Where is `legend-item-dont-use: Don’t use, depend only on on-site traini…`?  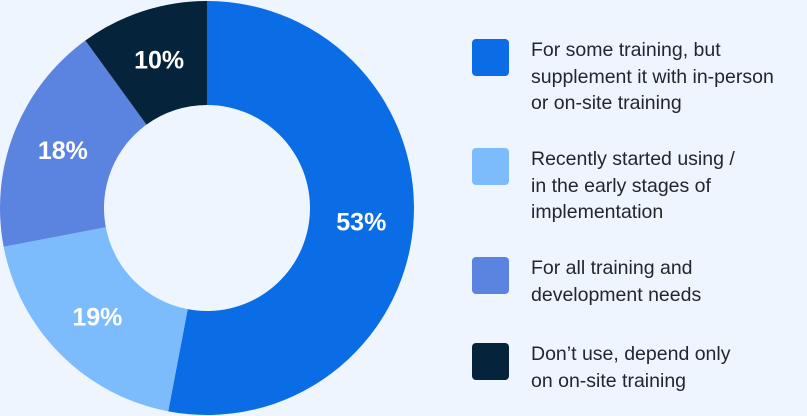
legend-item-dont-use: Don’t use, depend only on on-site traini… is located at coordinates (639, 367).